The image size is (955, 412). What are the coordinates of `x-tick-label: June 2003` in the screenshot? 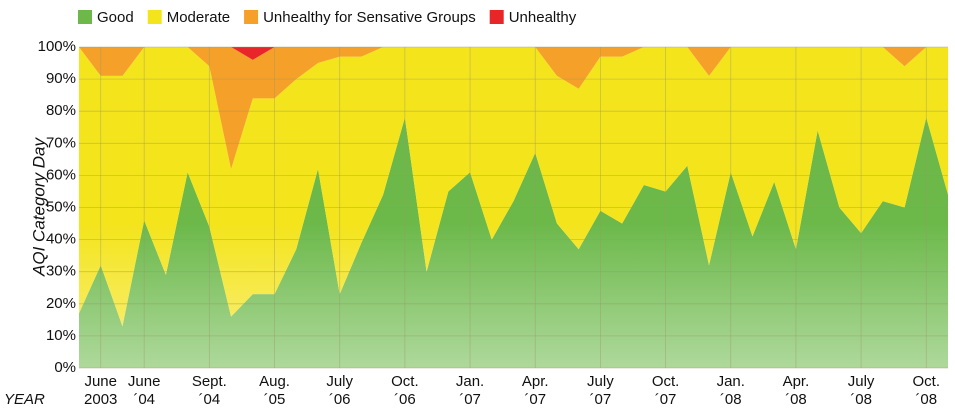 It's located at (100, 390).